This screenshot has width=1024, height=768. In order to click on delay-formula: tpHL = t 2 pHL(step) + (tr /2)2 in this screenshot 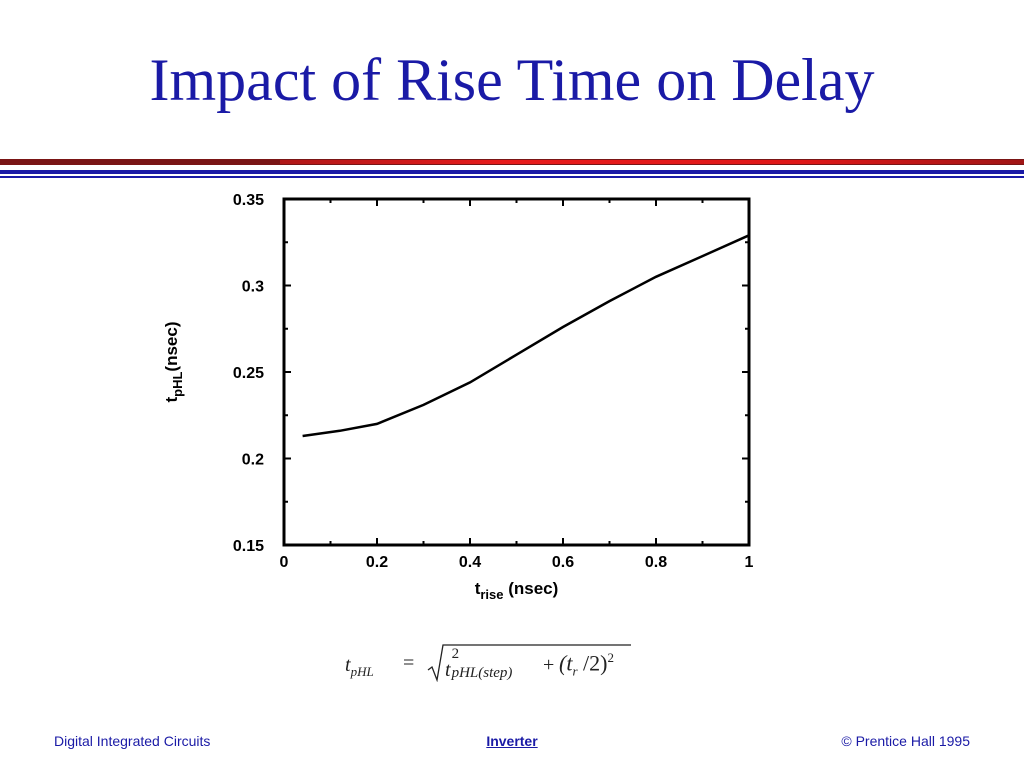, I will do `click(495, 664)`.